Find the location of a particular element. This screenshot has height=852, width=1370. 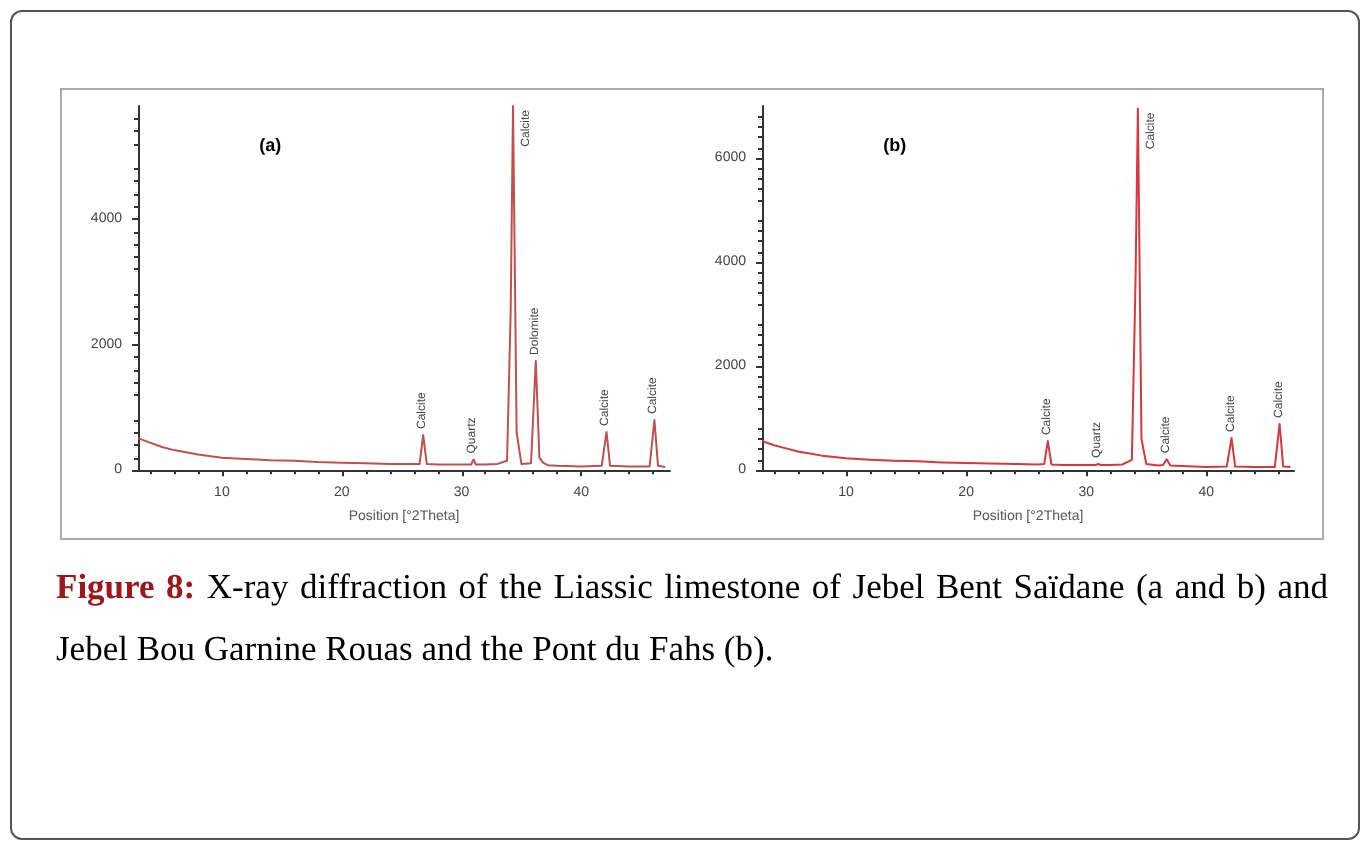

caption: Figure 8: X-ray diffraction of the Liassic limestone of Jebel Bent Saïdane (a and b) and Jebel Bou Garnine Rouas and the Pont du Fahs (b). is located at coordinates (692, 617).